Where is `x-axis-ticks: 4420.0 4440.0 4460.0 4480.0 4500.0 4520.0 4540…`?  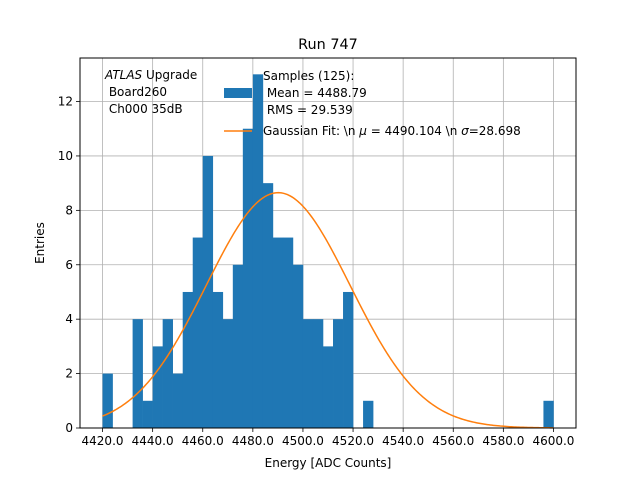
x-axis-ticks: 4420.0 4440.0 4460.0 4480.0 4500.0 4520.0 4540… is located at coordinates (328, 438).